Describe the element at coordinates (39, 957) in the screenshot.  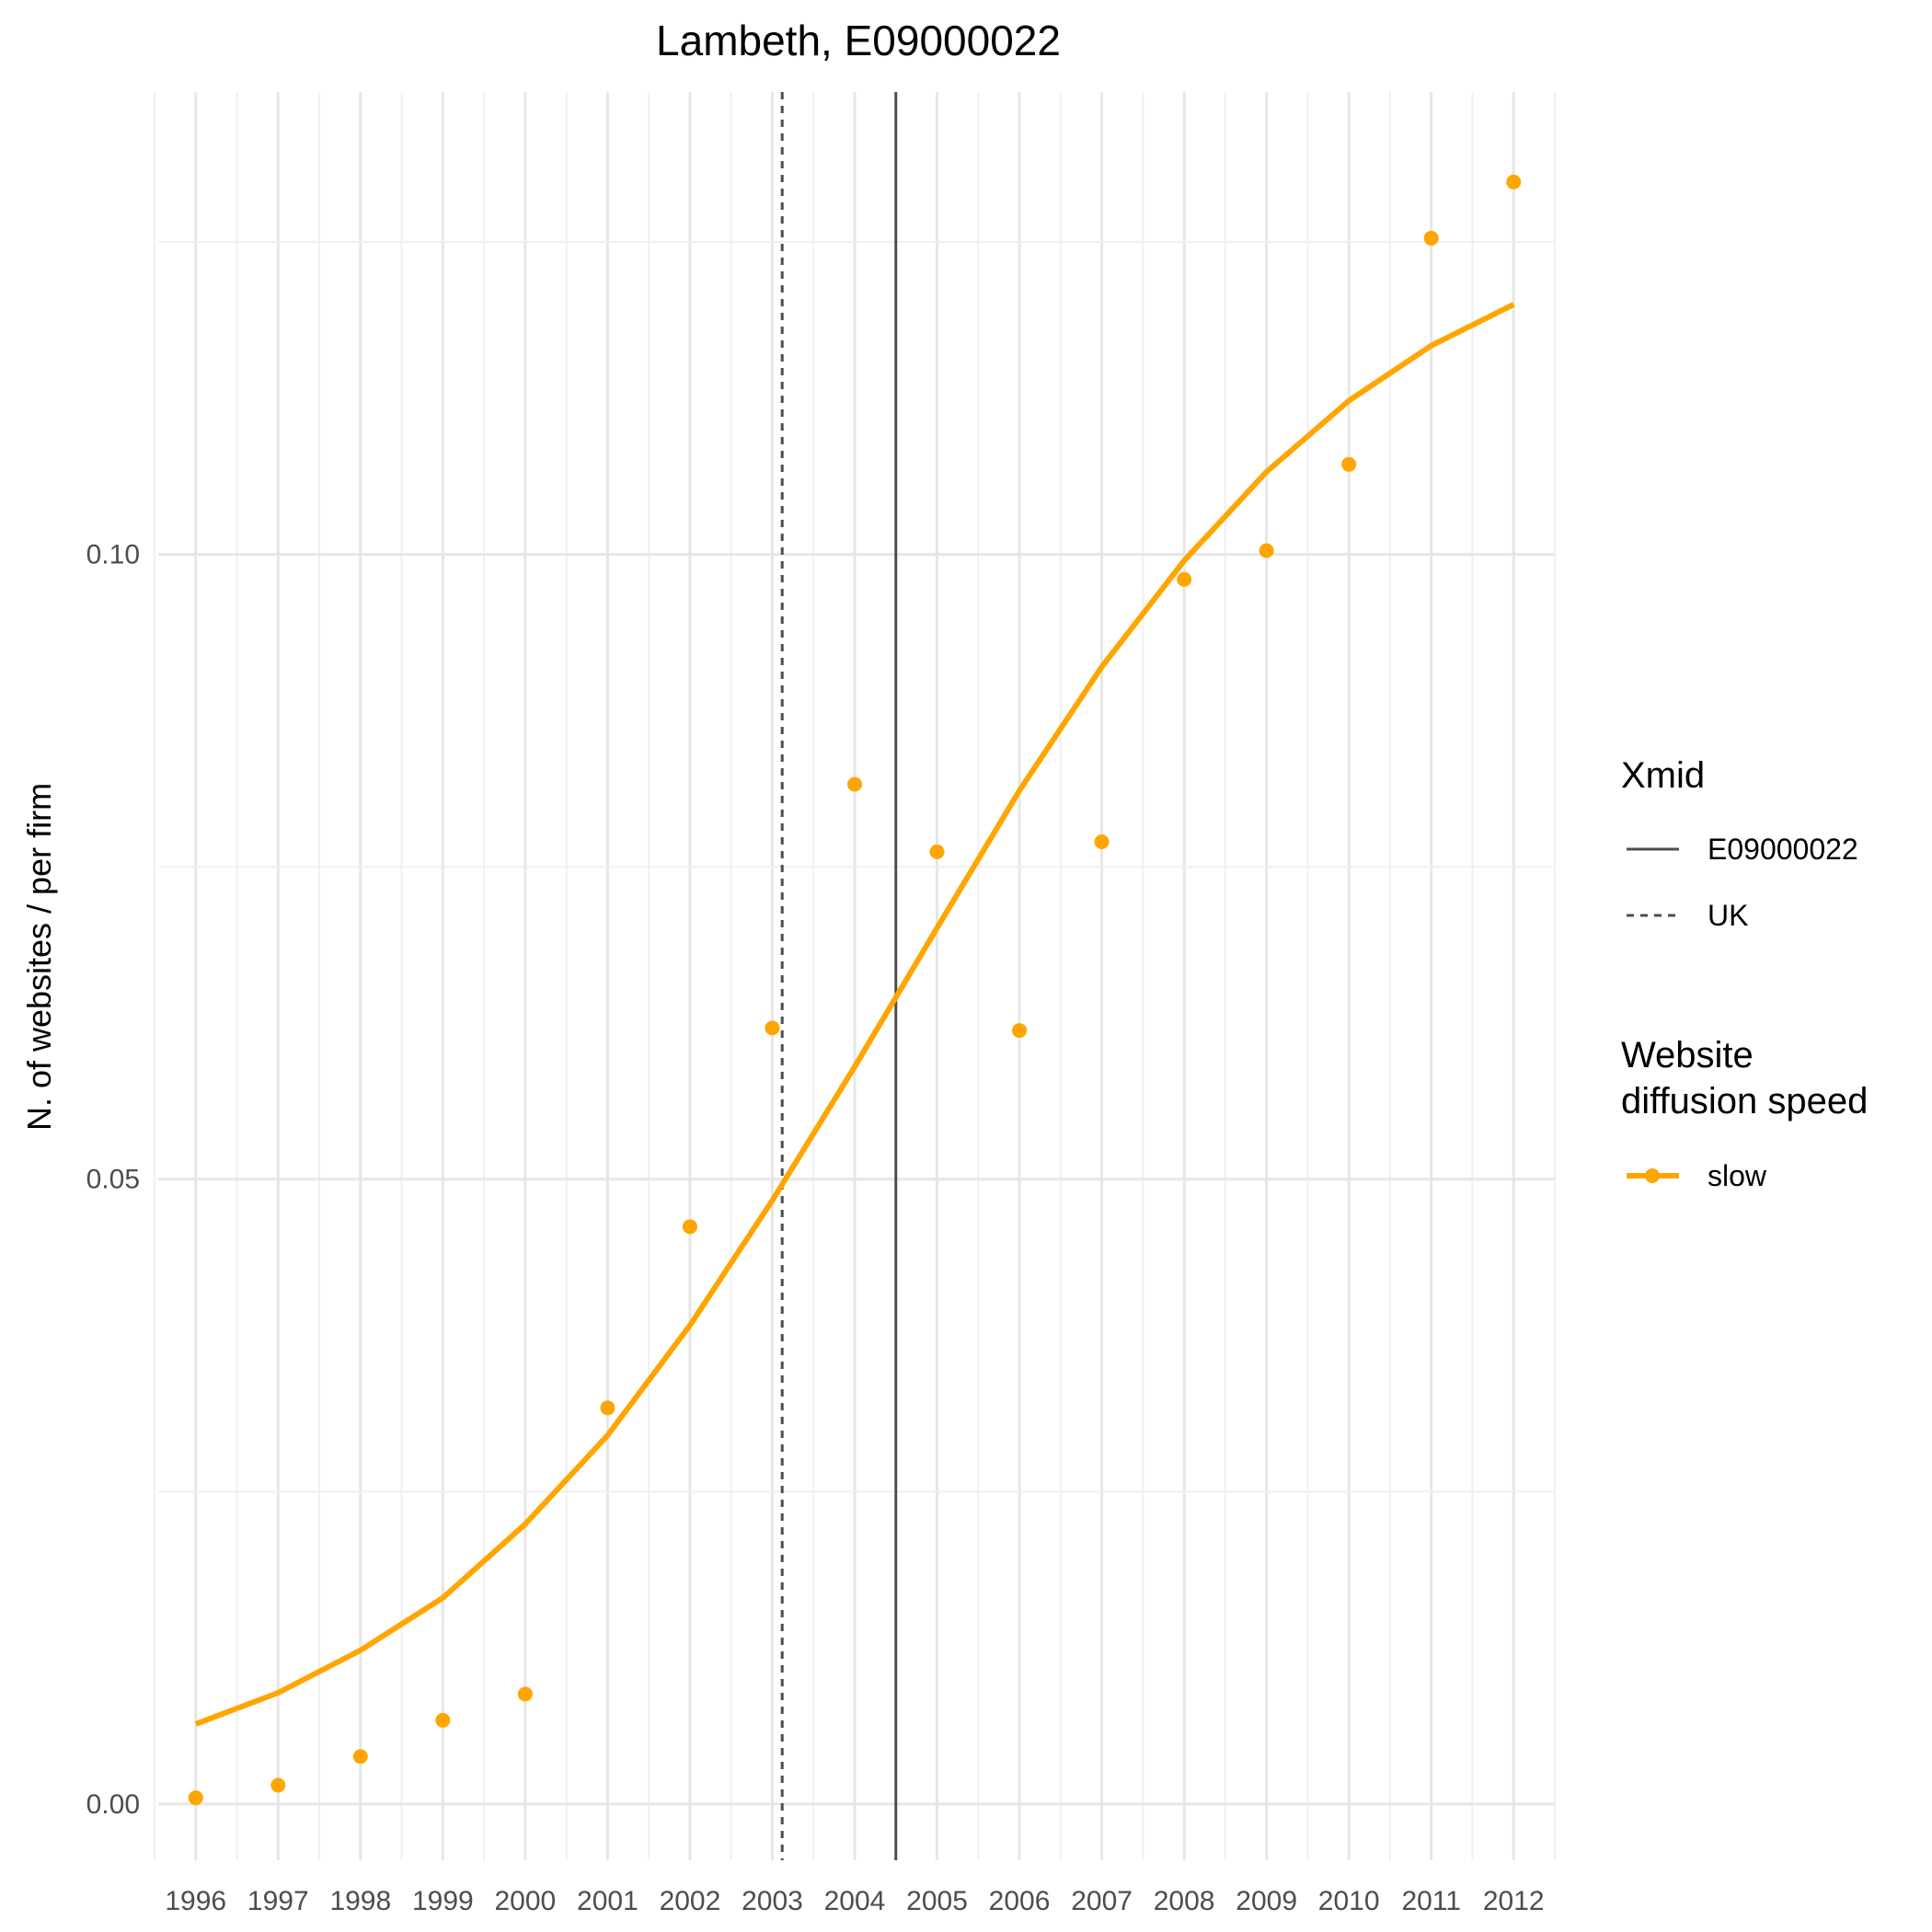
I see `y-axis-title: N. of websites / per firm` at that location.